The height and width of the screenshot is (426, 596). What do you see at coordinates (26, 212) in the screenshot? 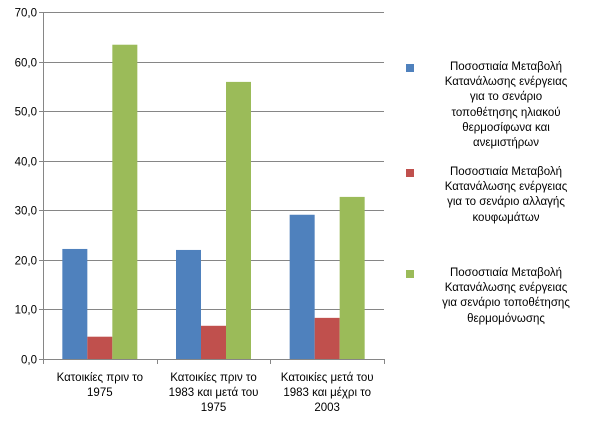
I see `y-tick-label: 30,0` at bounding box center [26, 212].